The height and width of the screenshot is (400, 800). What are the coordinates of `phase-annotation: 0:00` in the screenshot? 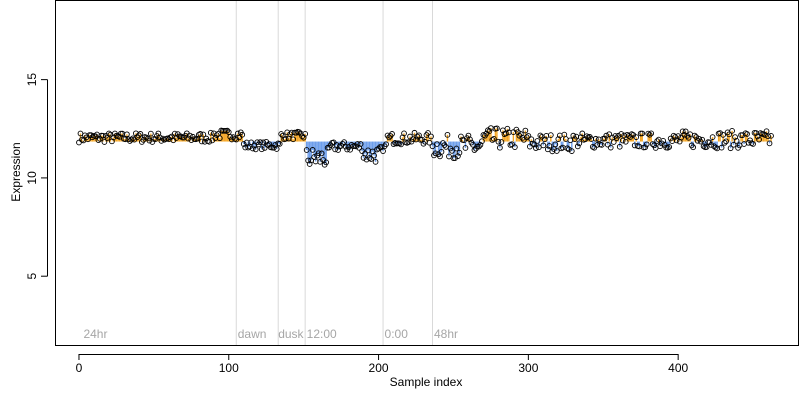 It's located at (397, 334).